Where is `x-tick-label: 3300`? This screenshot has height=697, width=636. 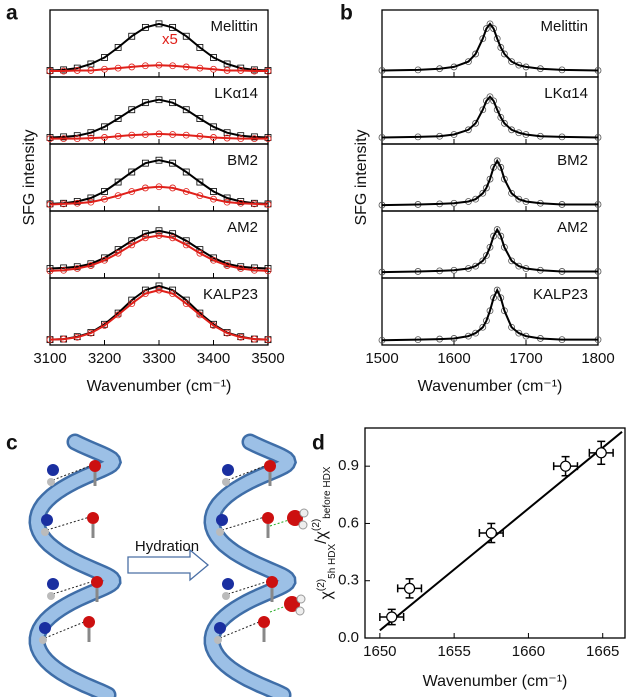 x-tick-label: 3300 is located at coordinates (158, 358).